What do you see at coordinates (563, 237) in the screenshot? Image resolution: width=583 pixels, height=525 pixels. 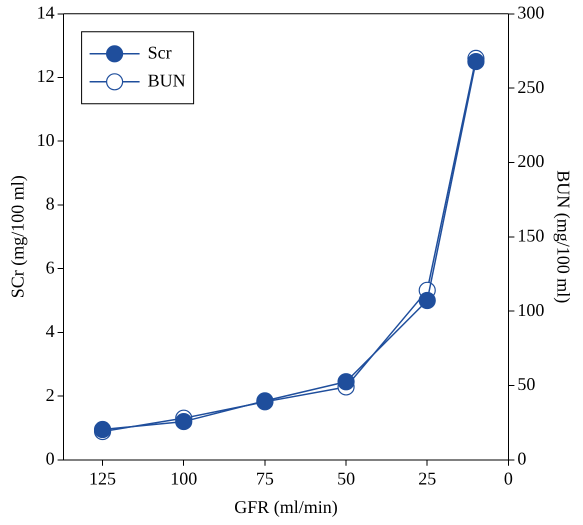 I see `y2-axis-title: BUN (mg/100 ml)` at bounding box center [563, 237].